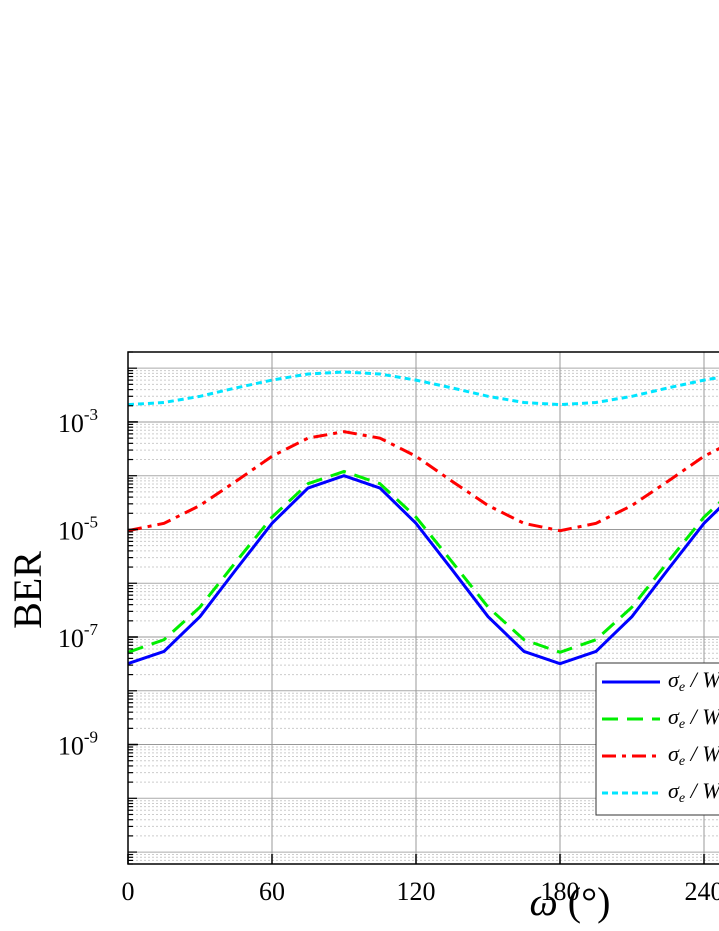  I want to click on legend: σe / Wσe / Wσe / Wσe / W, so click(657, 739).